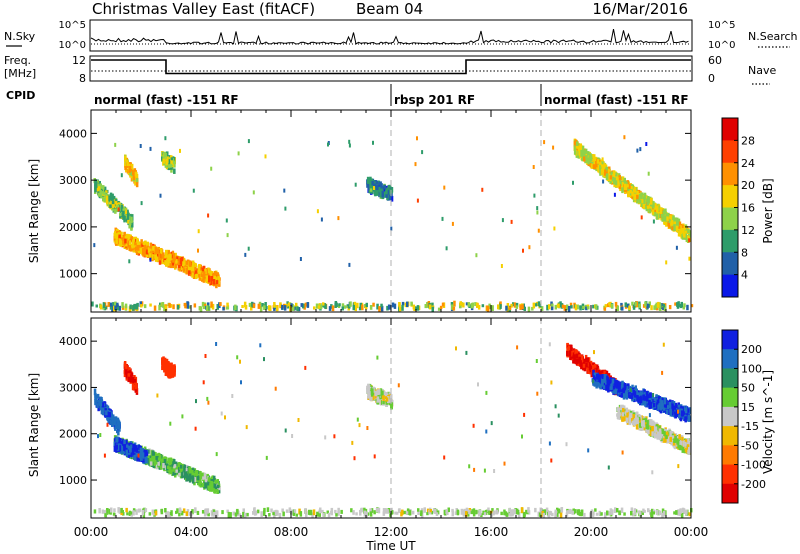 This screenshot has height=554, width=800. I want to click on freq-label: Freq., so click(17, 60).